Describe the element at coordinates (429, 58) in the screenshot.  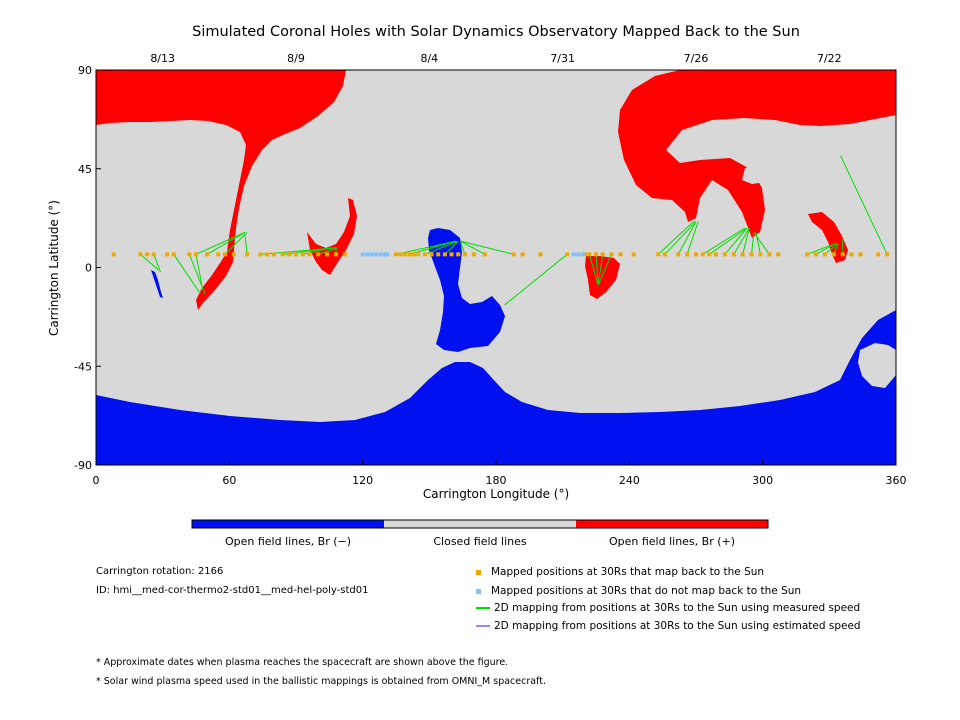
I see `top-date-label-2: 8/4` at that location.